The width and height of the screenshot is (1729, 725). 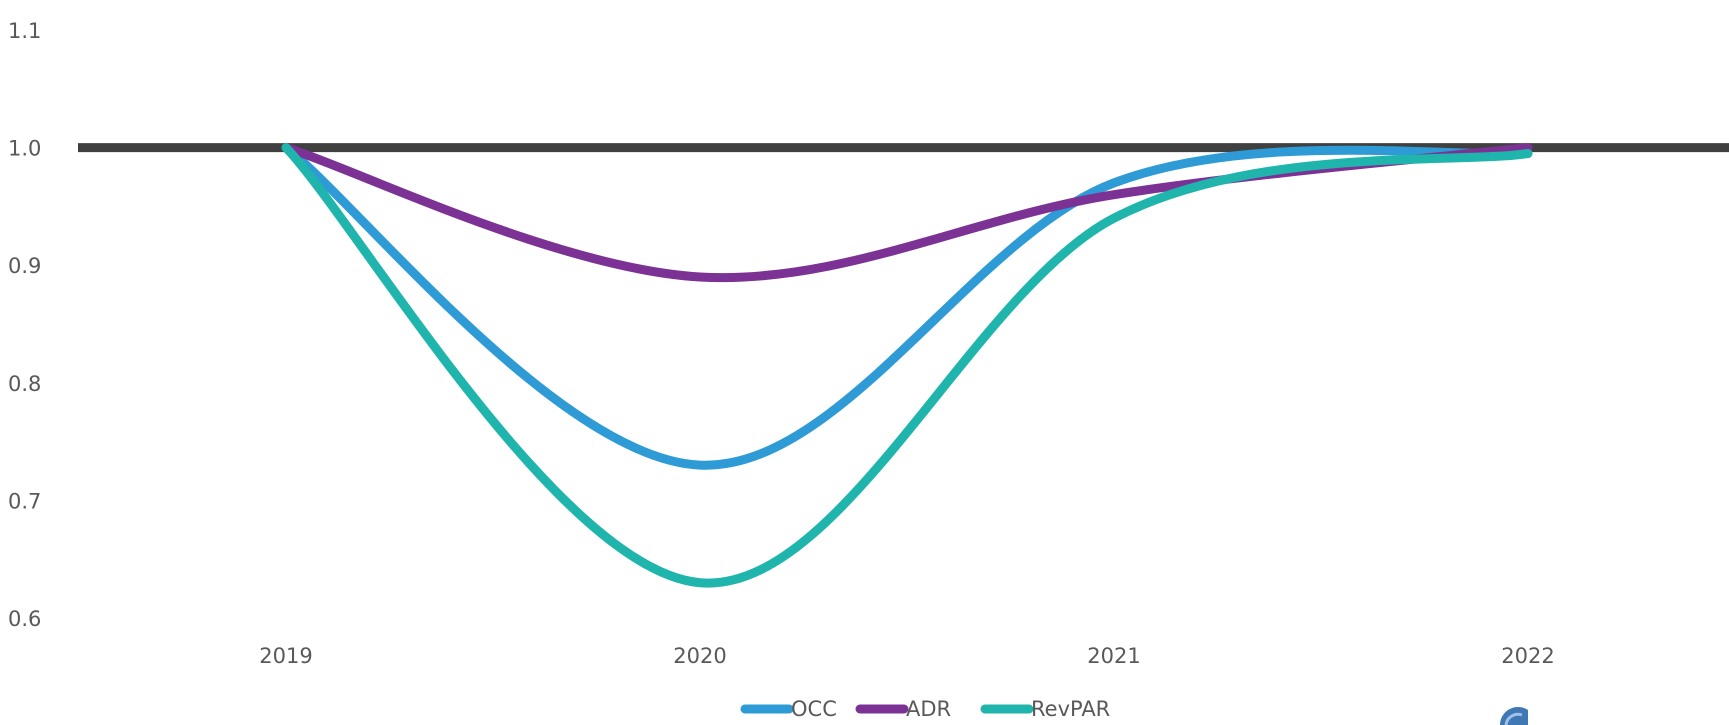 I want to click on legend-label-revpar: RevPAR, so click(x=1070, y=709).